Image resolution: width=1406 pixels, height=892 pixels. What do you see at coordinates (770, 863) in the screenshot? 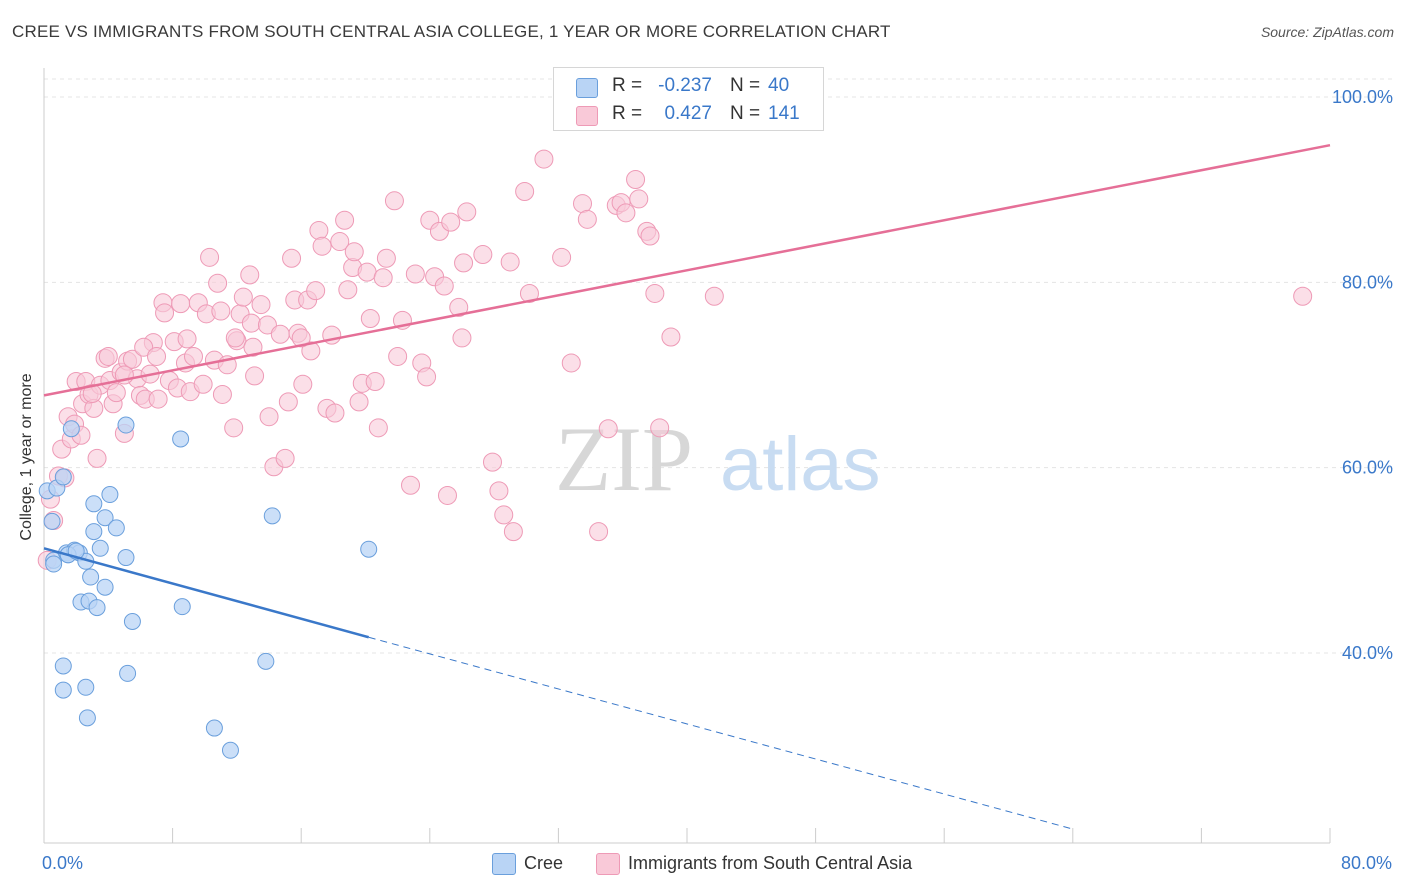
I see `legend-label-immigrants: Immigrants from South Central Asia` at bounding box center [770, 863].